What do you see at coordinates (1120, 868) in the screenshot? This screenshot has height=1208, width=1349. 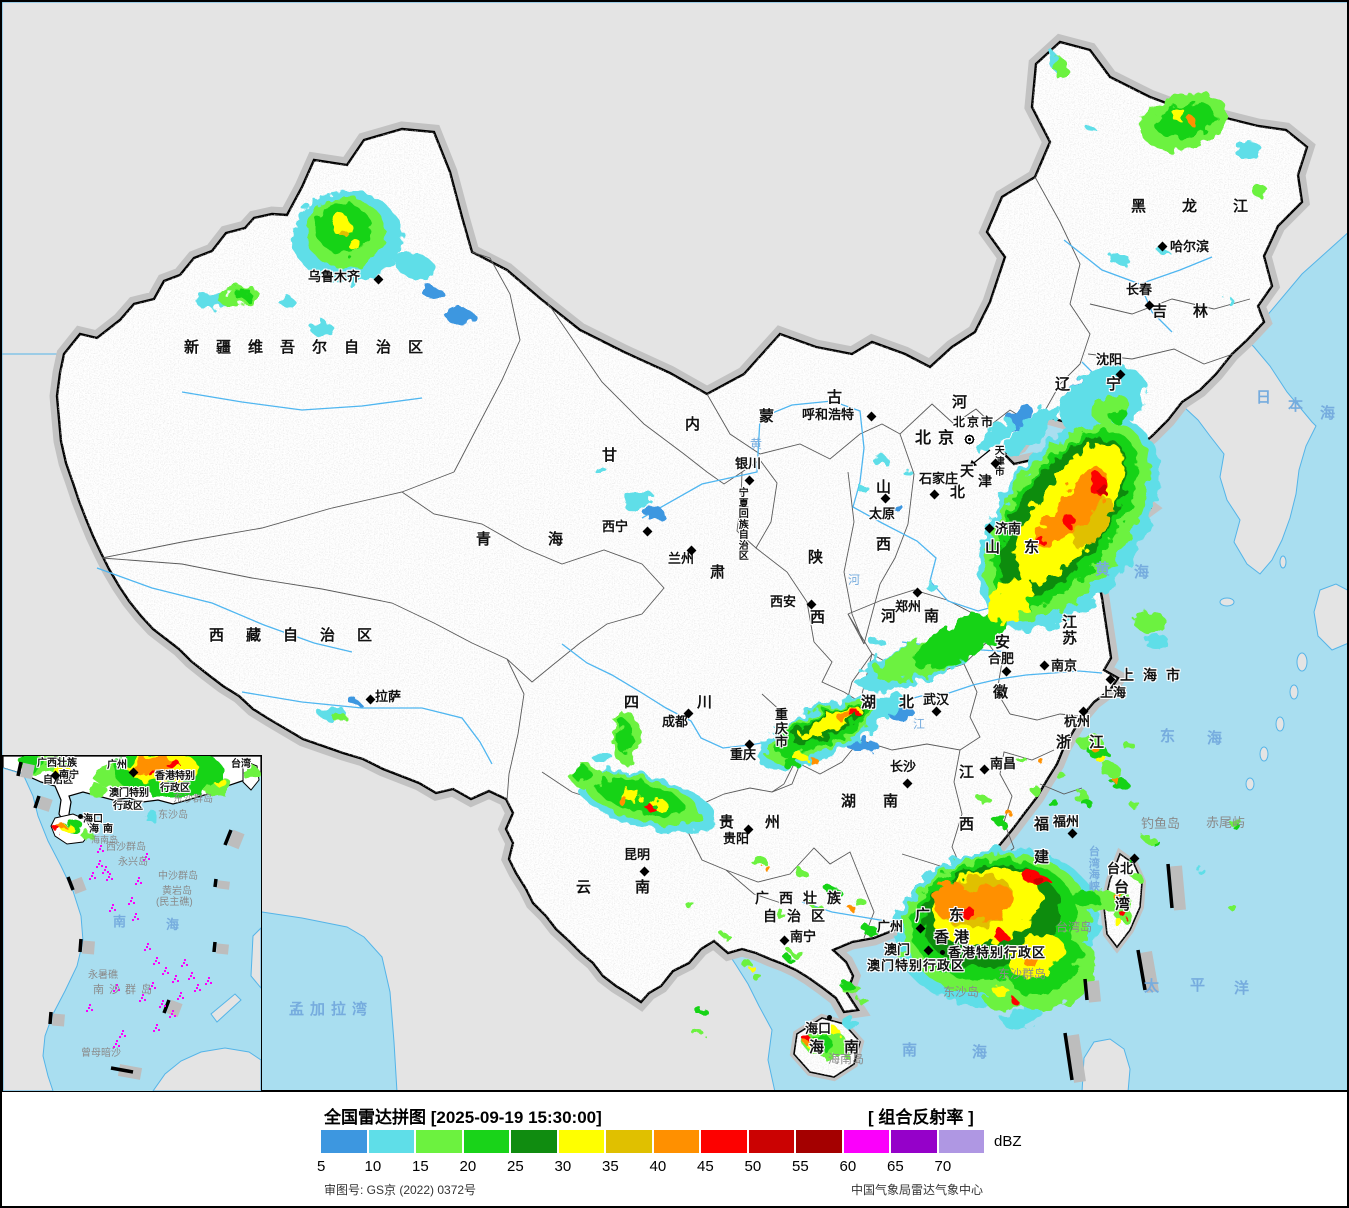 I see `map-label: 台北` at bounding box center [1120, 868].